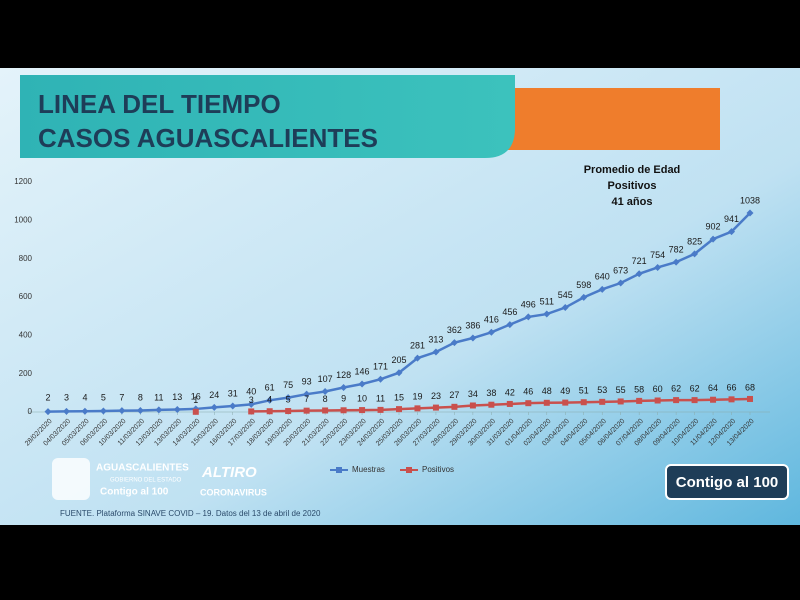 The height and width of the screenshot is (600, 800). What do you see at coordinates (491, 320) in the screenshot?
I see `data-label: 416` at bounding box center [491, 320].